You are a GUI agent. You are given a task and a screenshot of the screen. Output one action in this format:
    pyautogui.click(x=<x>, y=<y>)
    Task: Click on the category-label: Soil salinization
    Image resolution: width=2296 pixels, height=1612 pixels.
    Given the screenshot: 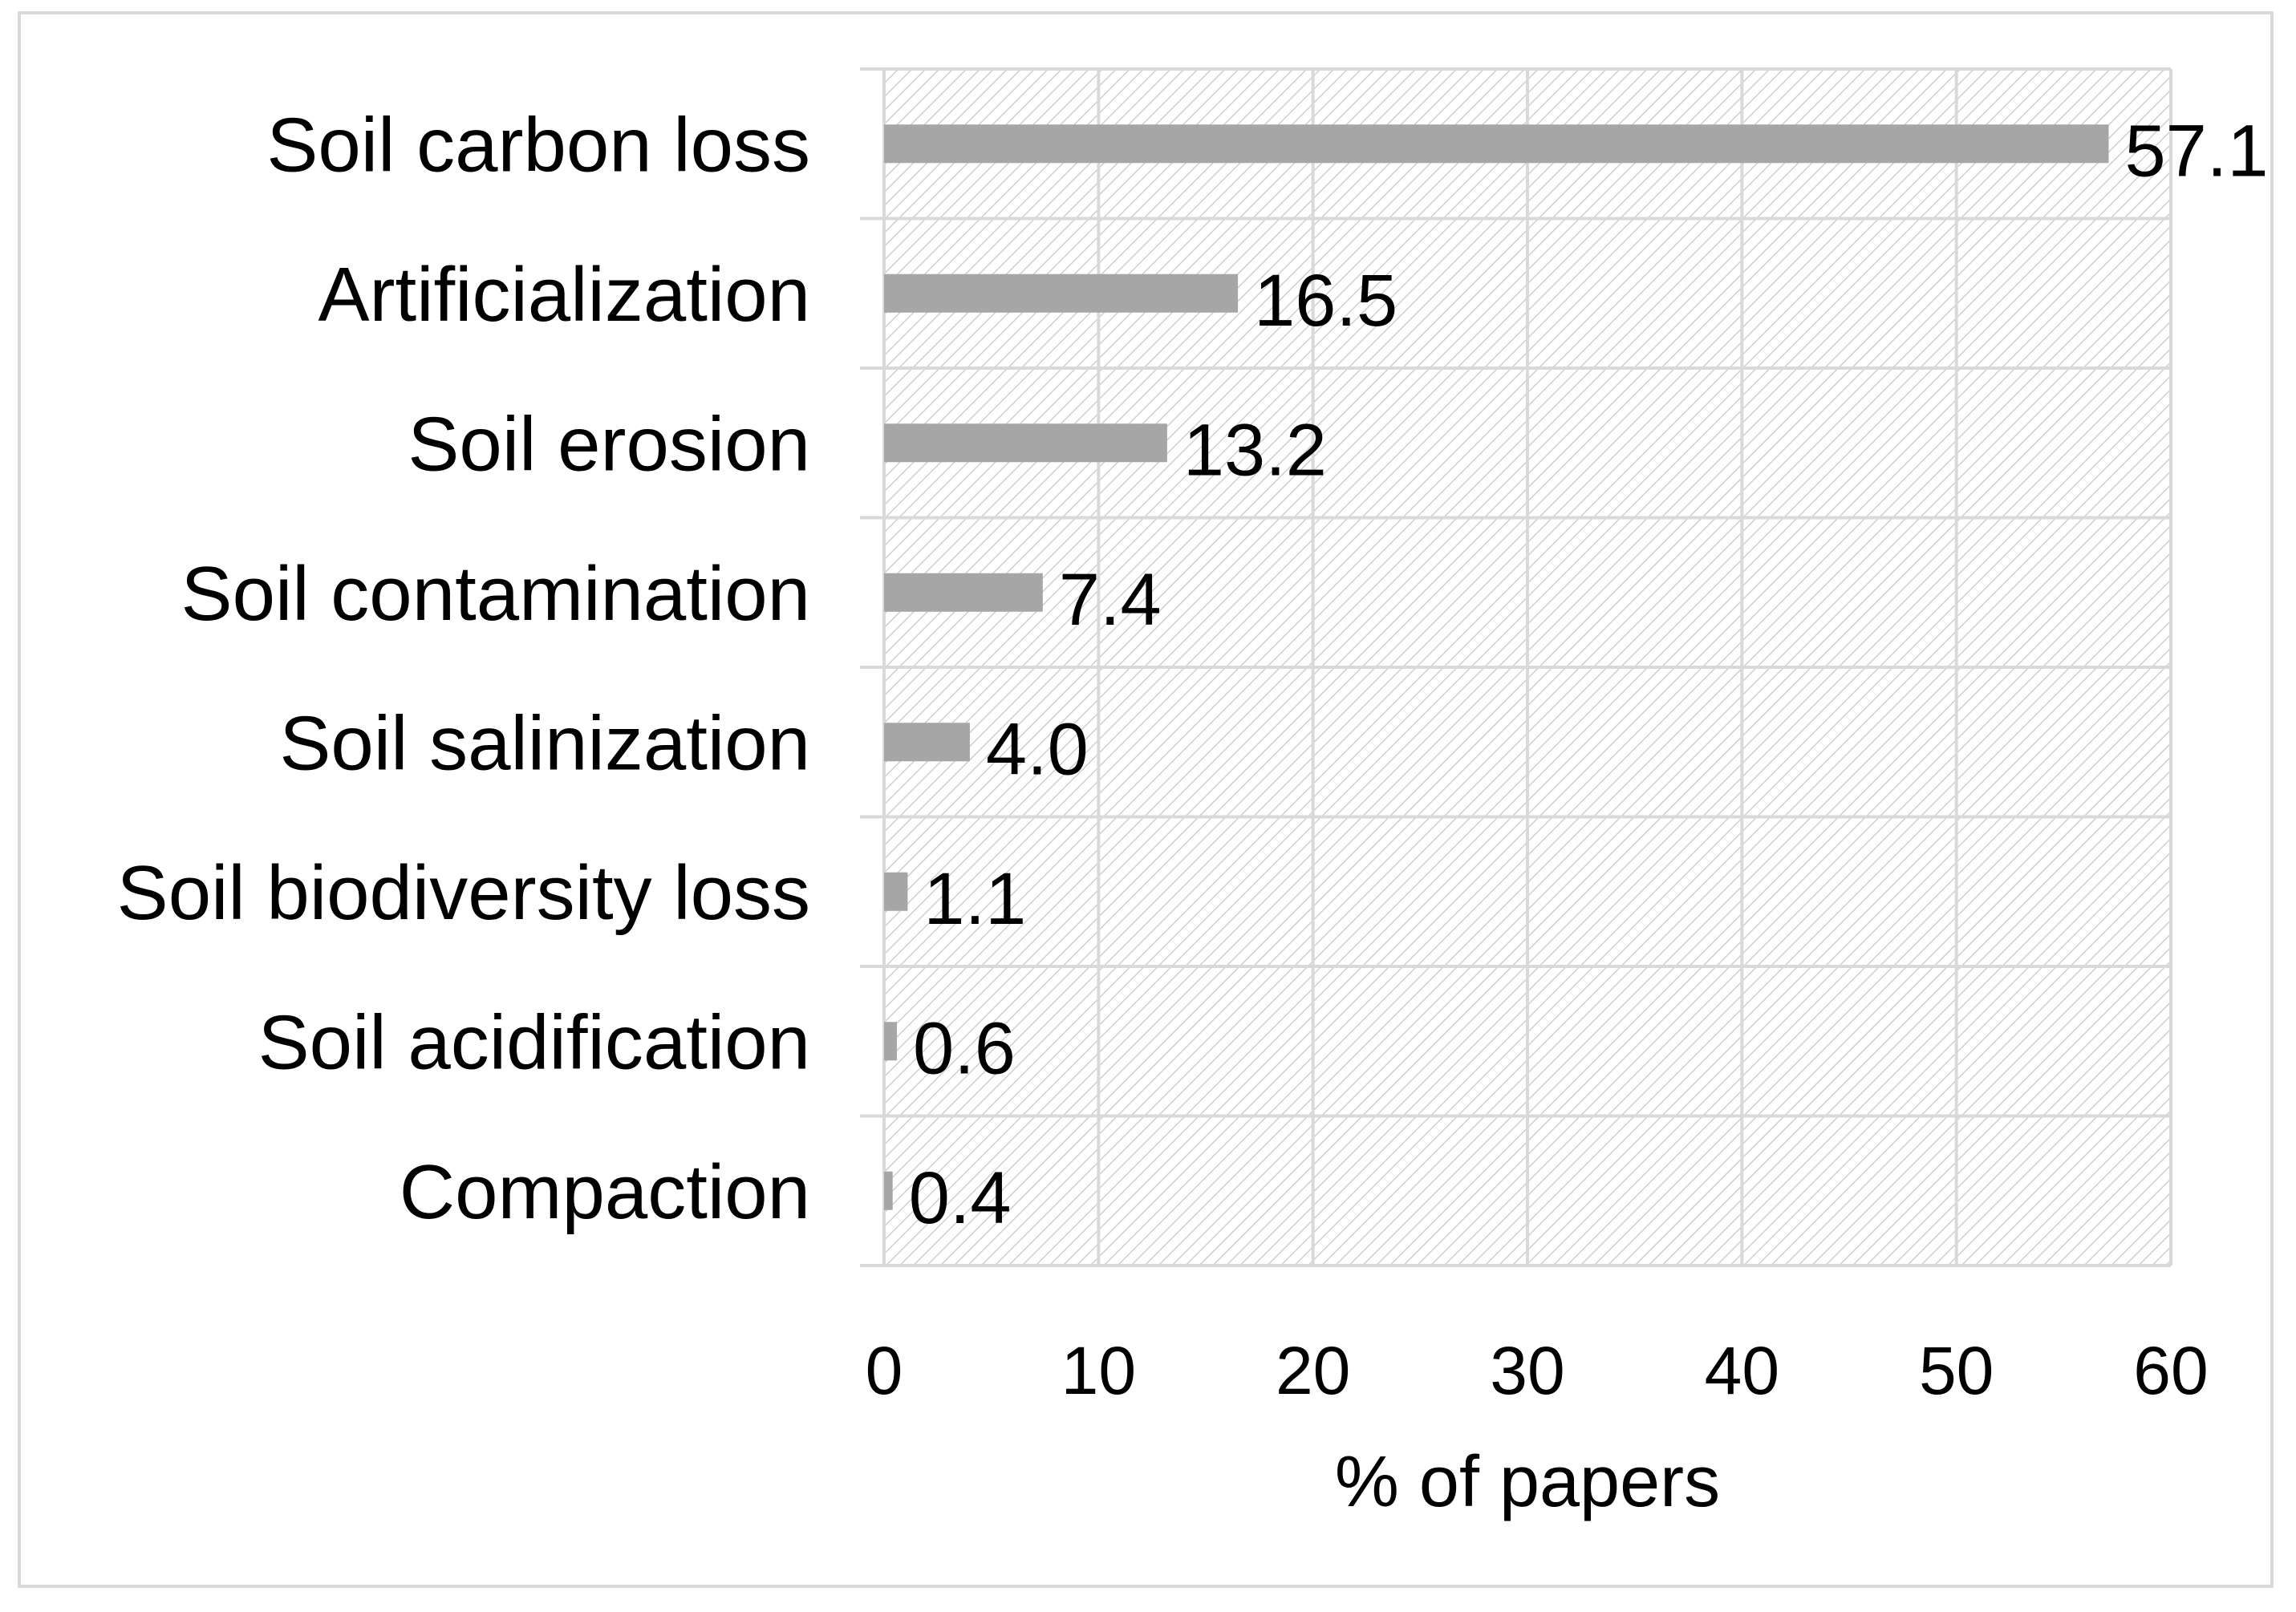 What is the action you would take?
    pyautogui.click(x=544, y=743)
    